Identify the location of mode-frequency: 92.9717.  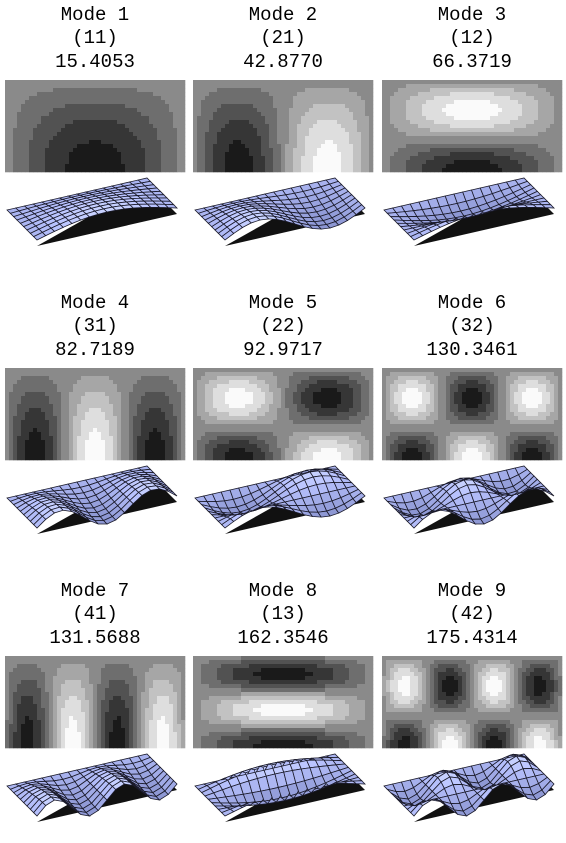
(283, 350).